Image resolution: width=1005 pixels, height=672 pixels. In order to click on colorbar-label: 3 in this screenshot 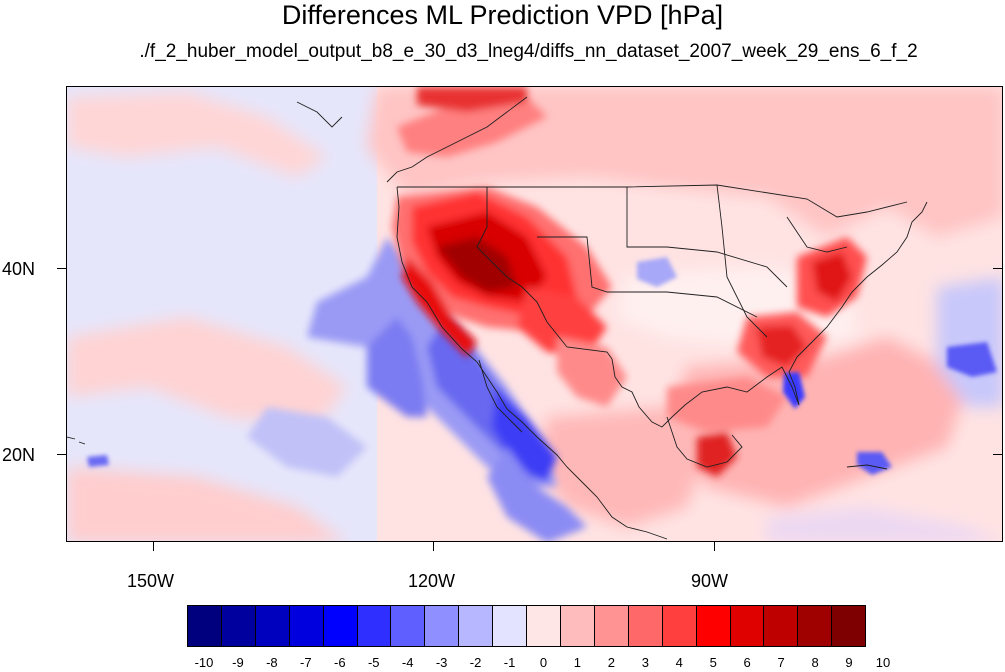, I will do `click(645, 662)`.